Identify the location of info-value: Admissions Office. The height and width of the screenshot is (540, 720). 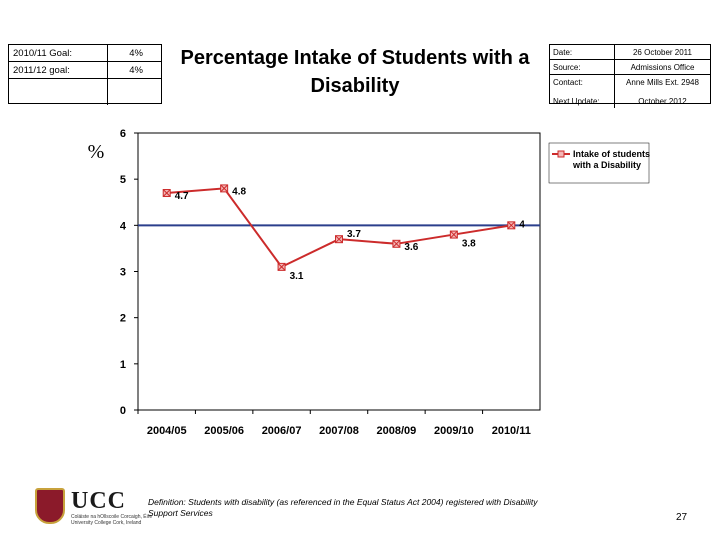
(662, 67).